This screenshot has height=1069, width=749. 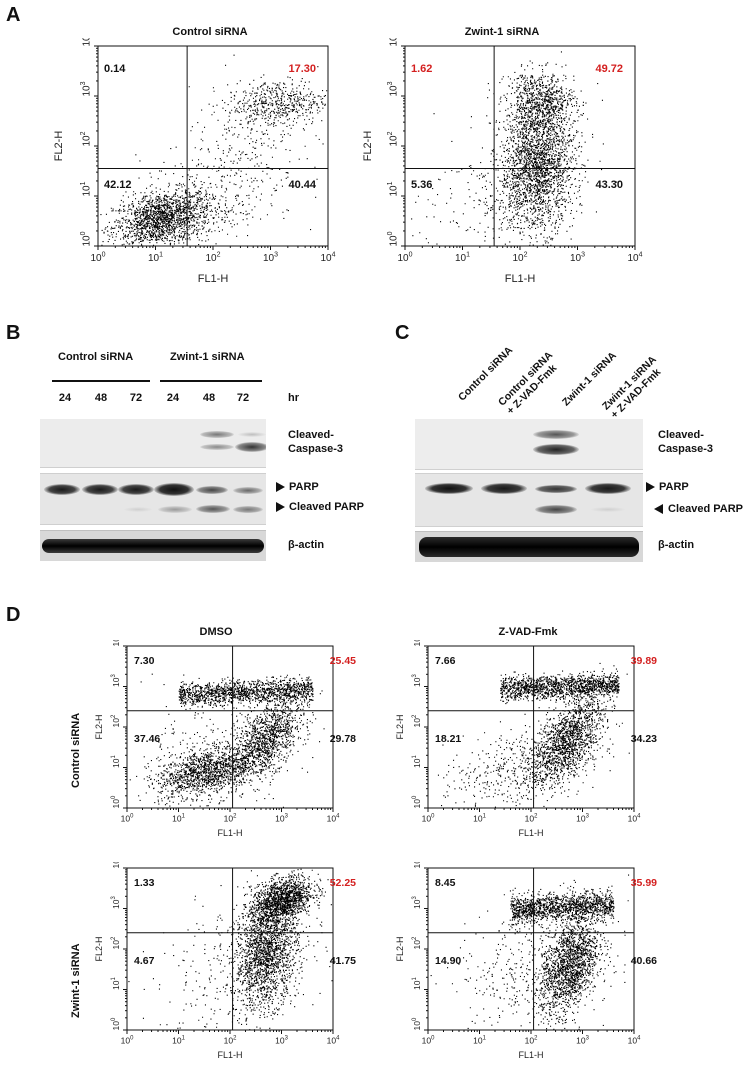 I want to click on quadrant-percent: 18.21, so click(x=448, y=739).